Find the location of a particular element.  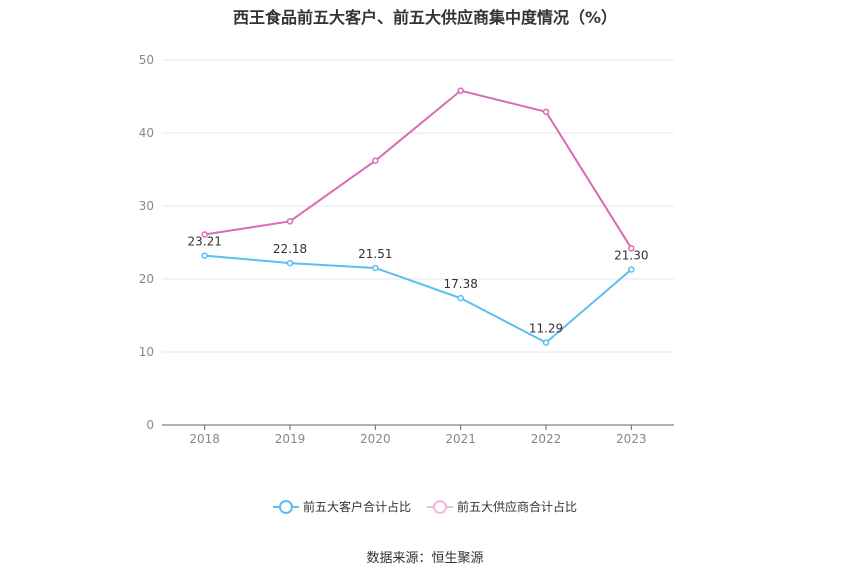

legend-item-suppliers: 前五大供应商合计占比 is located at coordinates (502, 506).